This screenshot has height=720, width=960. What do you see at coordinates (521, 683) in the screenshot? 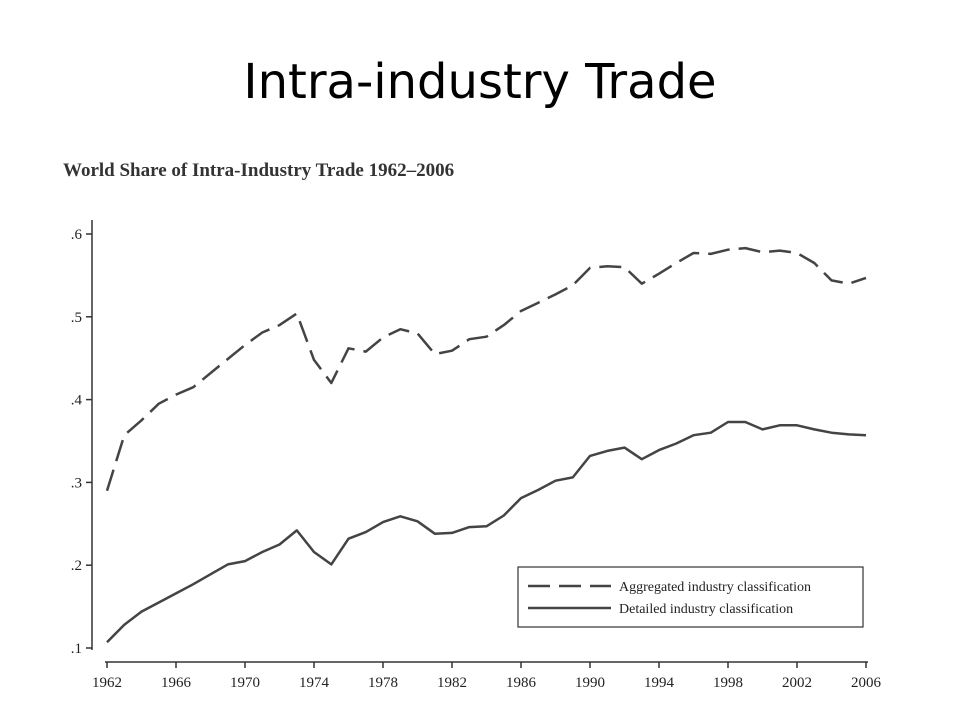
I see `x-tick-label: 1986` at bounding box center [521, 683].